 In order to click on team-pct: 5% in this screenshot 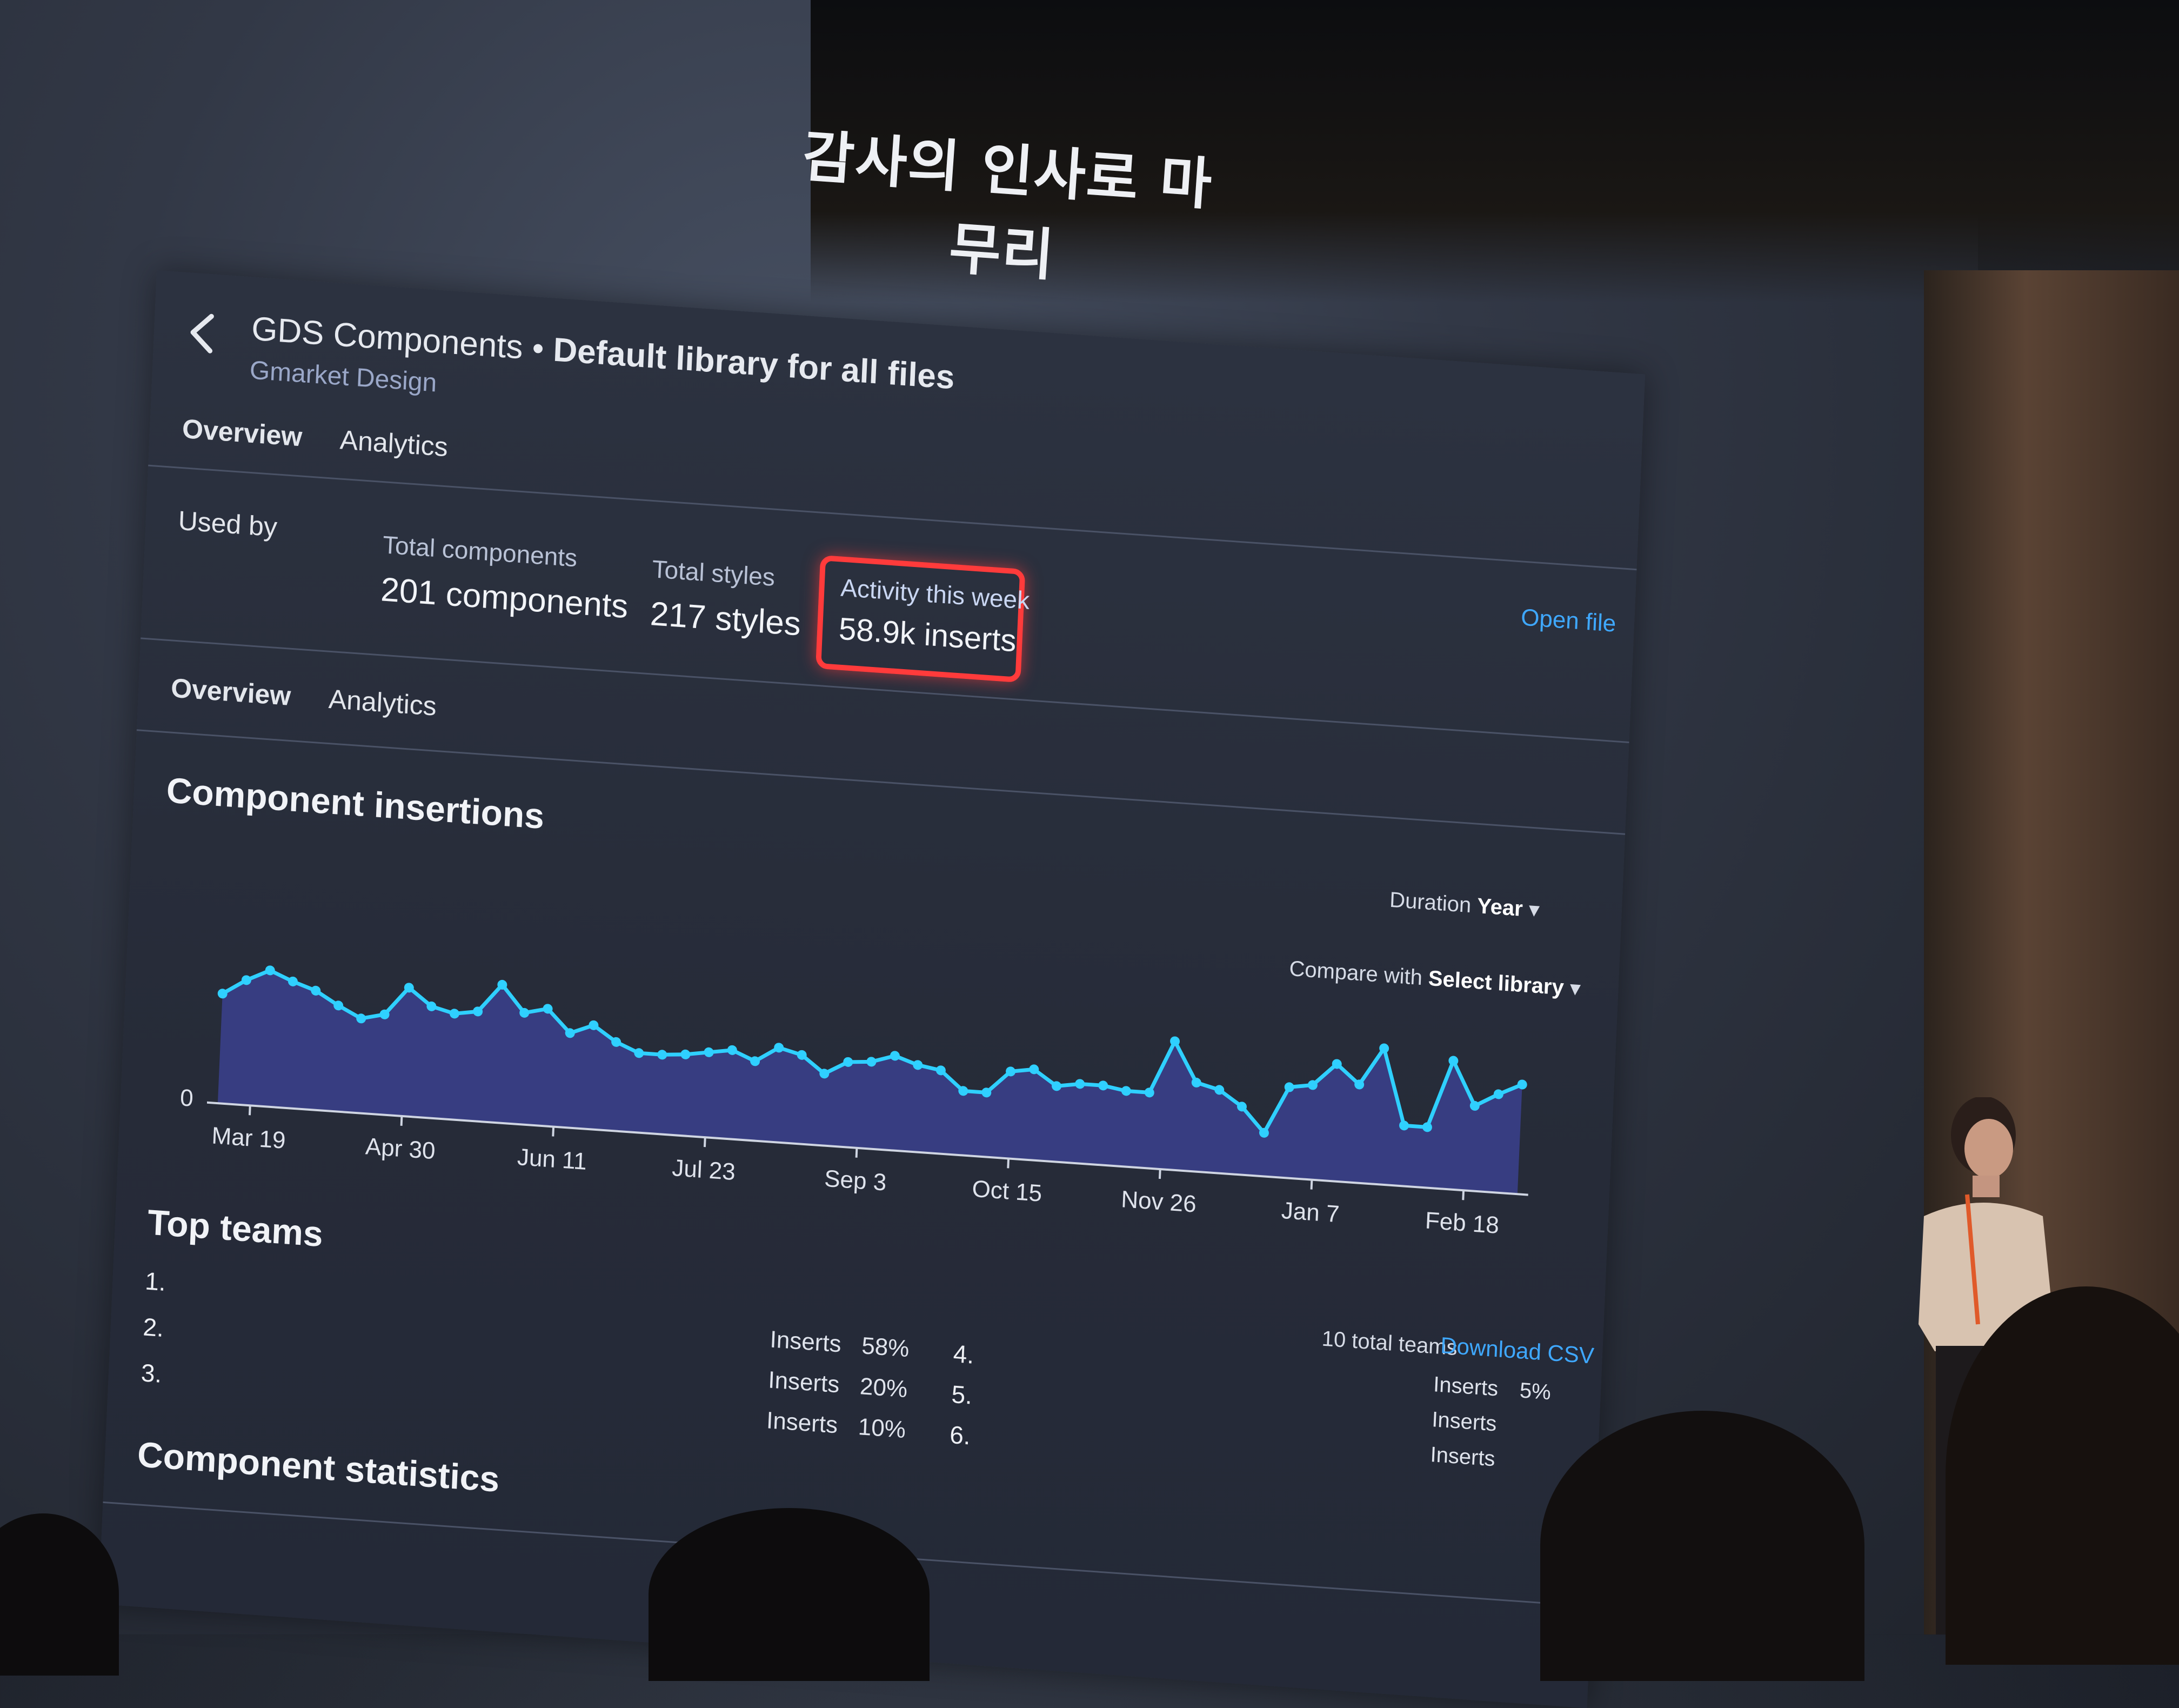, I will do `click(1536, 1391)`.